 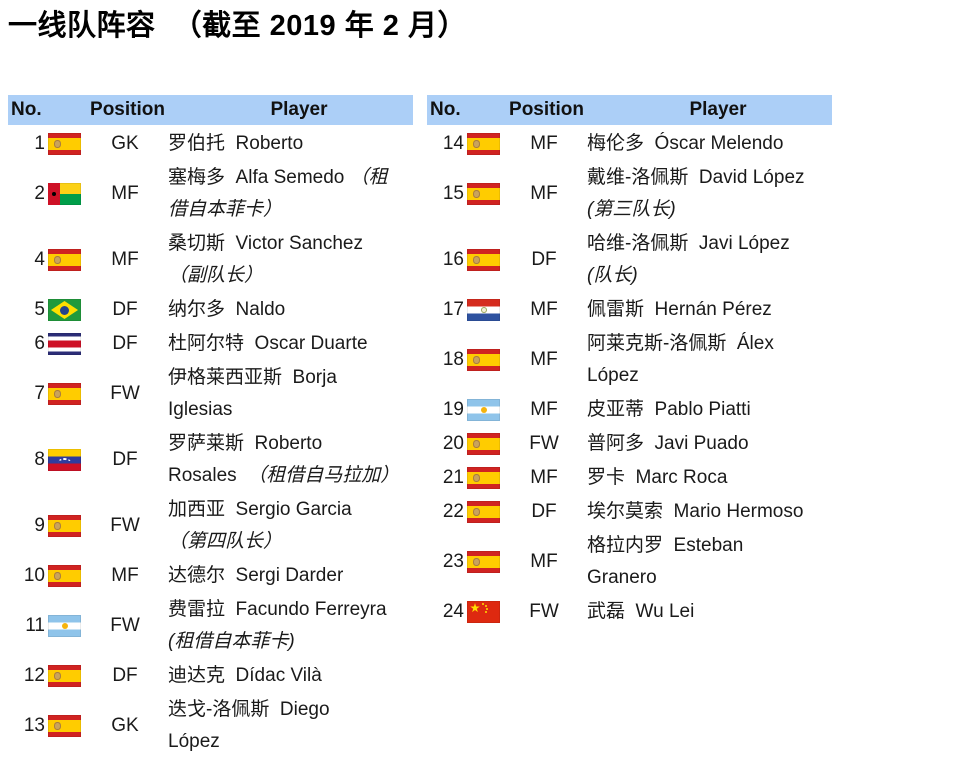 What do you see at coordinates (453, 259) in the screenshot?
I see `player-number: 16` at bounding box center [453, 259].